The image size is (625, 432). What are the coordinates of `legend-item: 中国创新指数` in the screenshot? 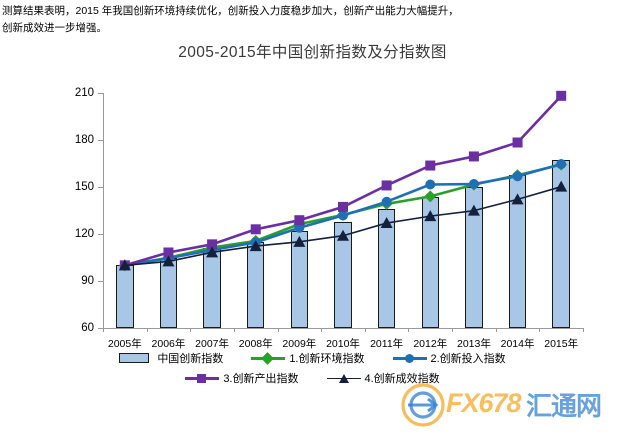 It's located at (171, 358).